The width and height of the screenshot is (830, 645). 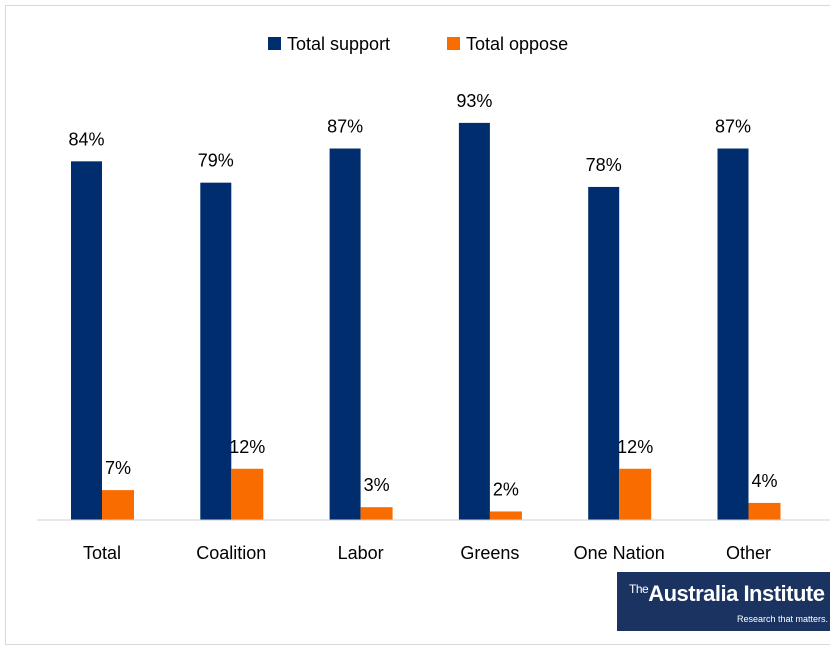 I want to click on x-tick-label-5: Other, so click(x=748, y=553).